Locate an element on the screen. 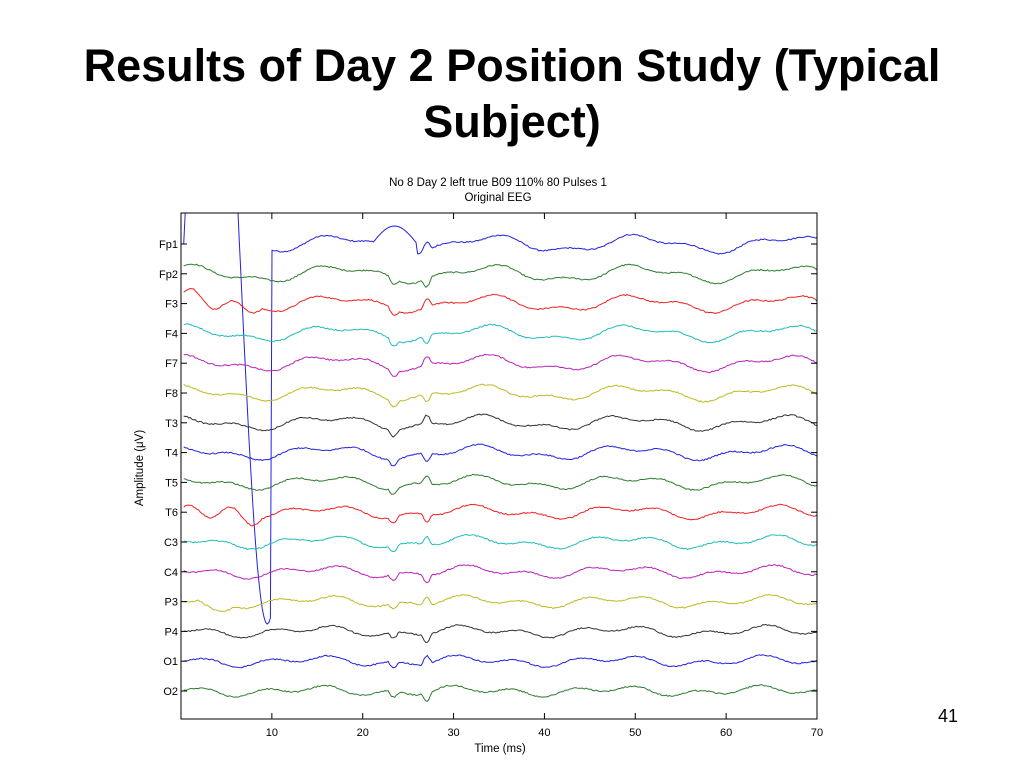 Image resolution: width=1024 pixels, height=768 pixels. trace-f8 is located at coordinates (500, 395).